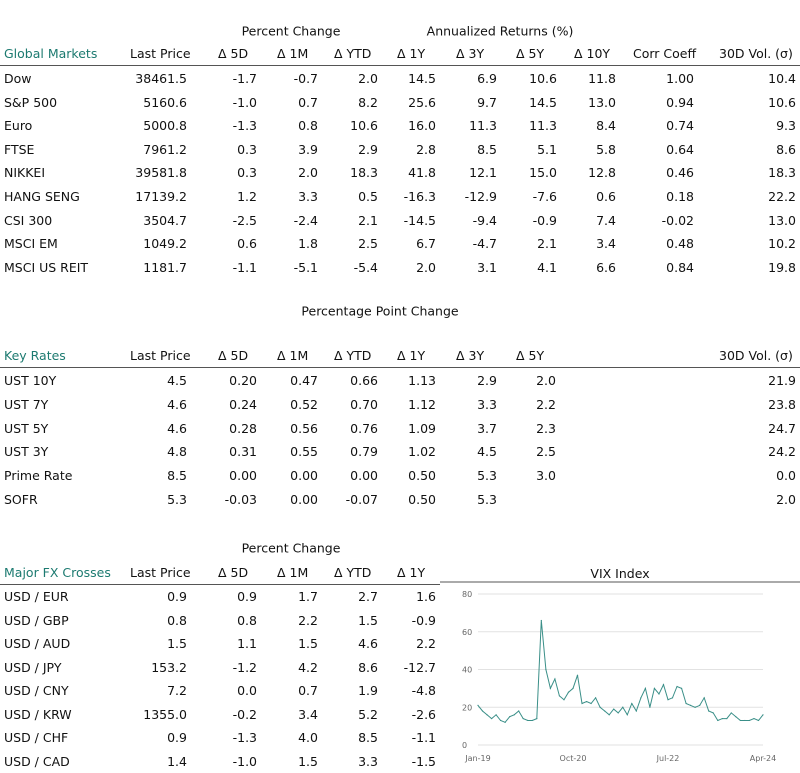 Image resolution: width=800 pixels, height=773 pixels. What do you see at coordinates (426, 243) in the screenshot?
I see `global-cell: 6.7` at bounding box center [426, 243].